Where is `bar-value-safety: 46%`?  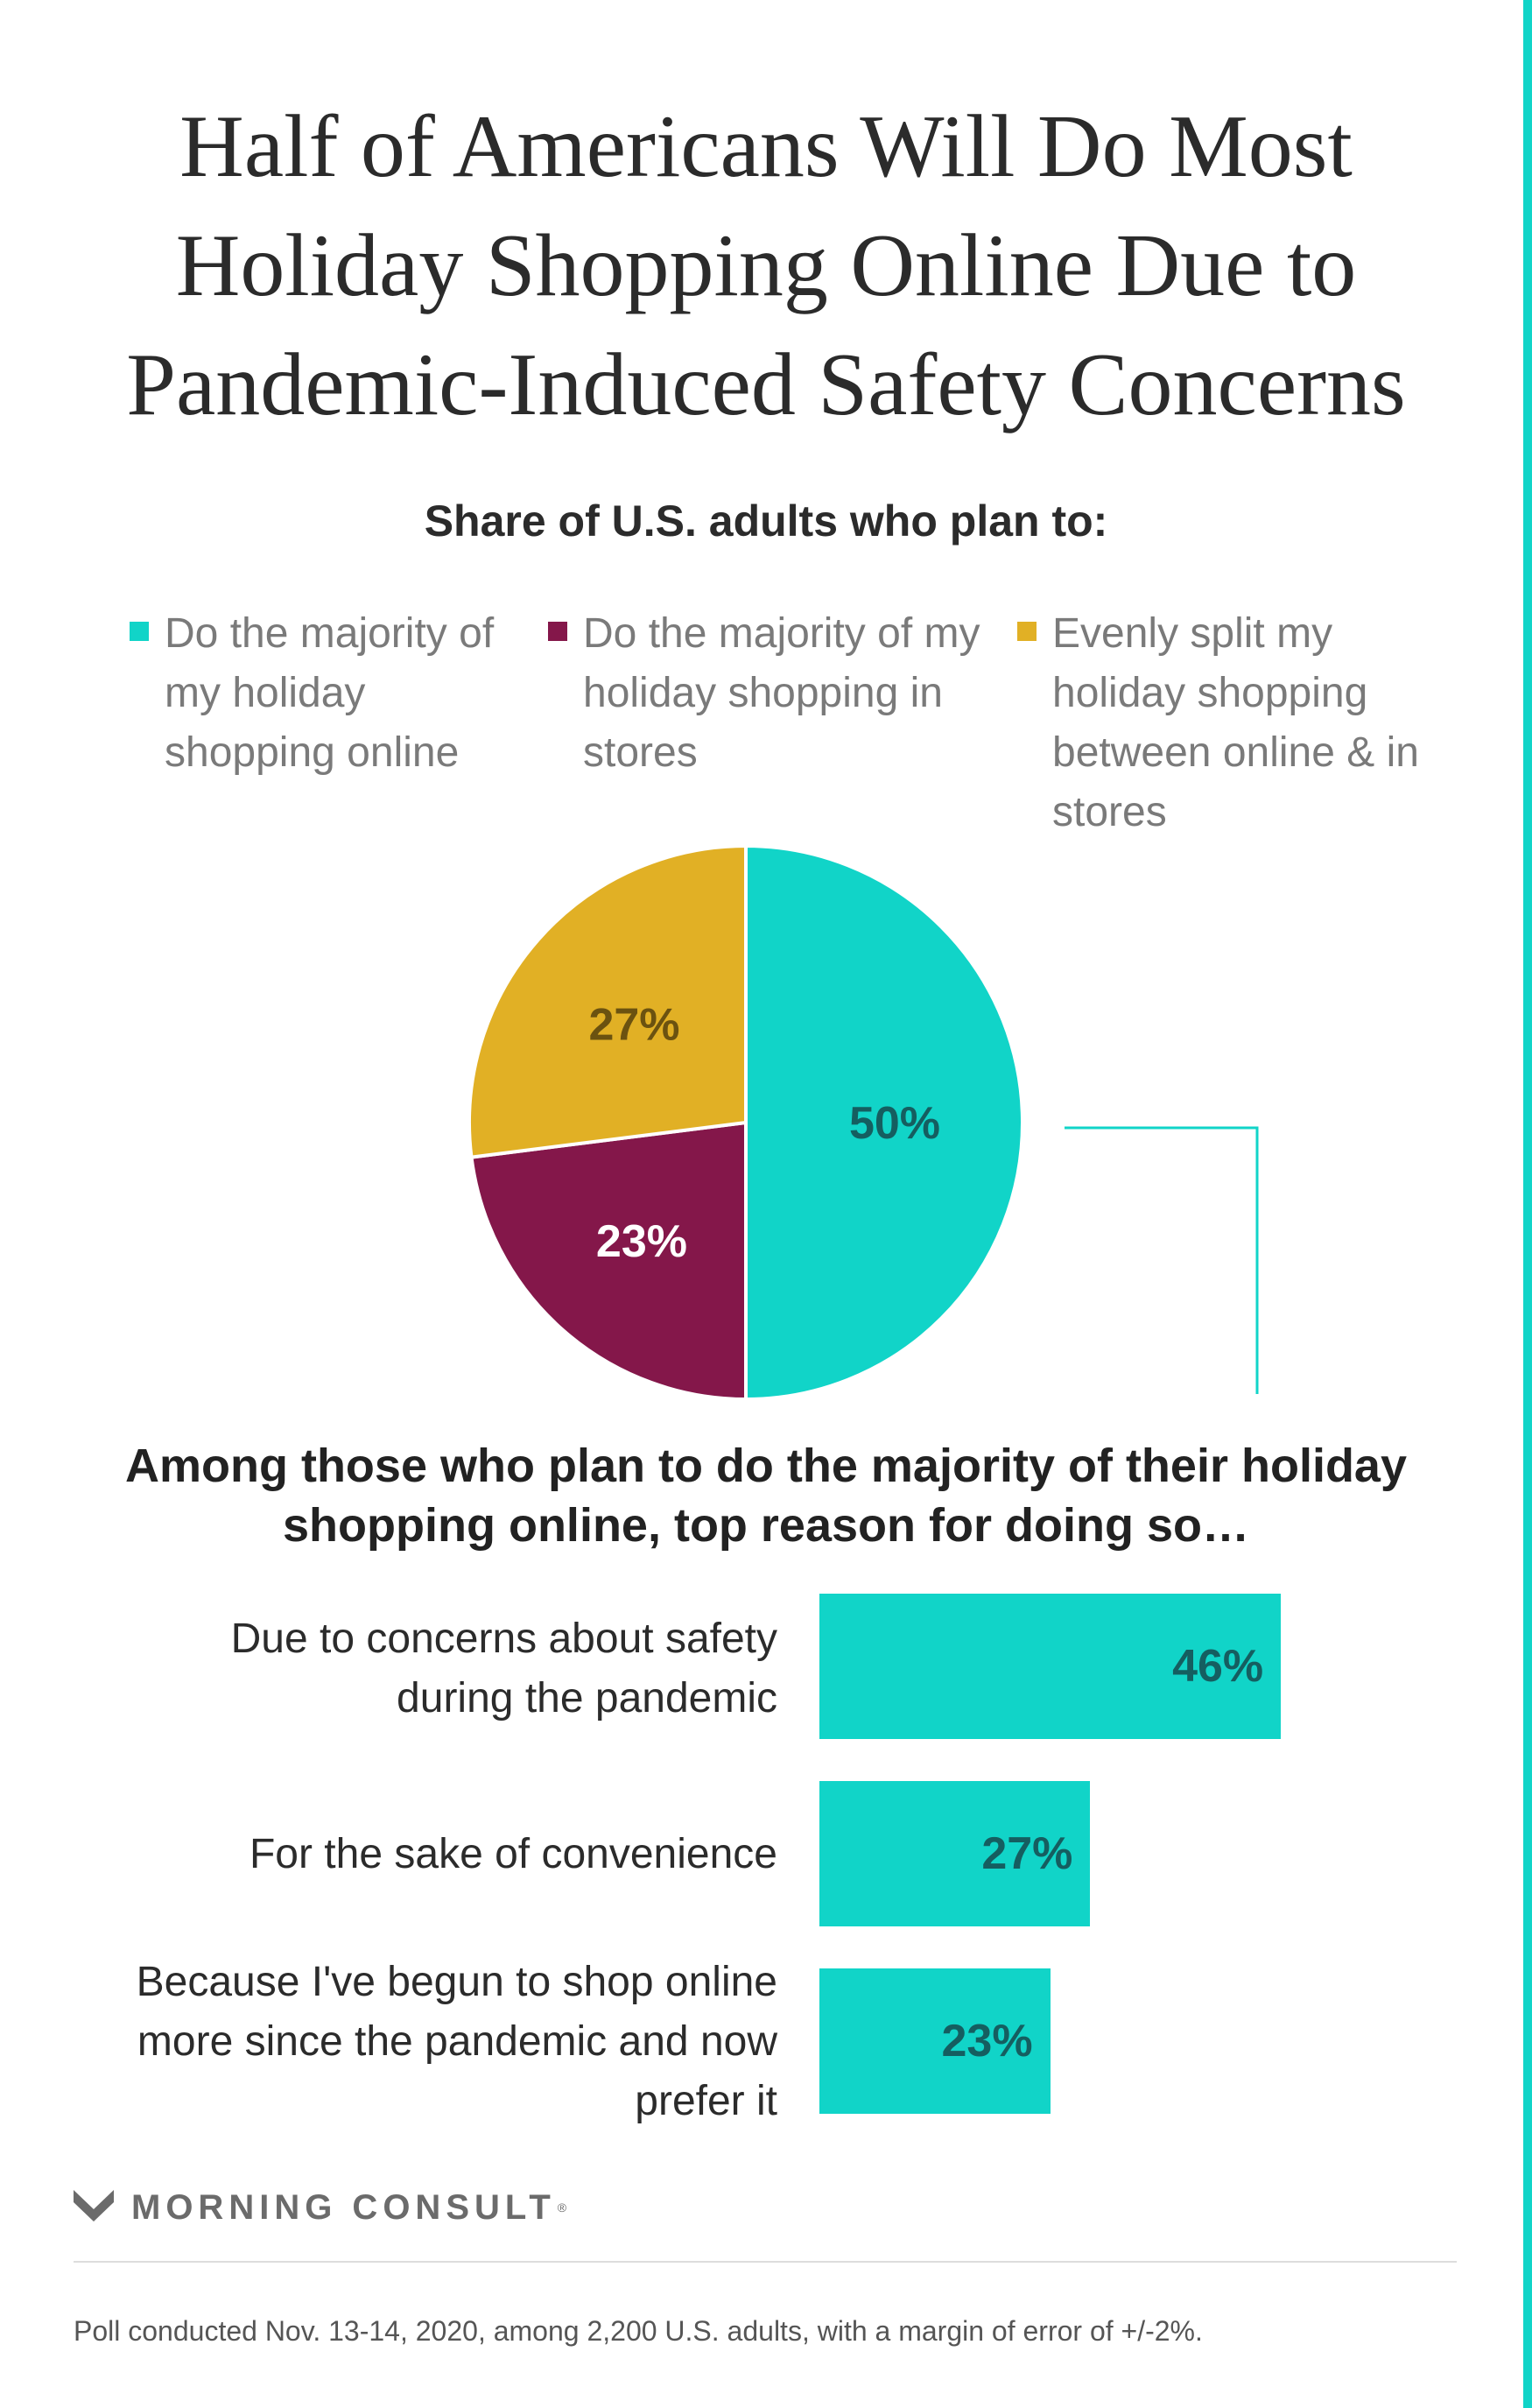
bar-value-safety: 46% is located at coordinates (1218, 1666).